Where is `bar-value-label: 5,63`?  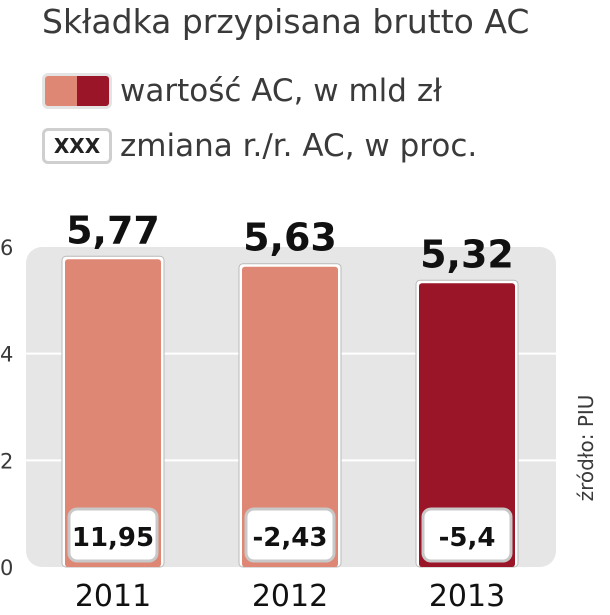
bar-value-label: 5,63 is located at coordinates (290, 238).